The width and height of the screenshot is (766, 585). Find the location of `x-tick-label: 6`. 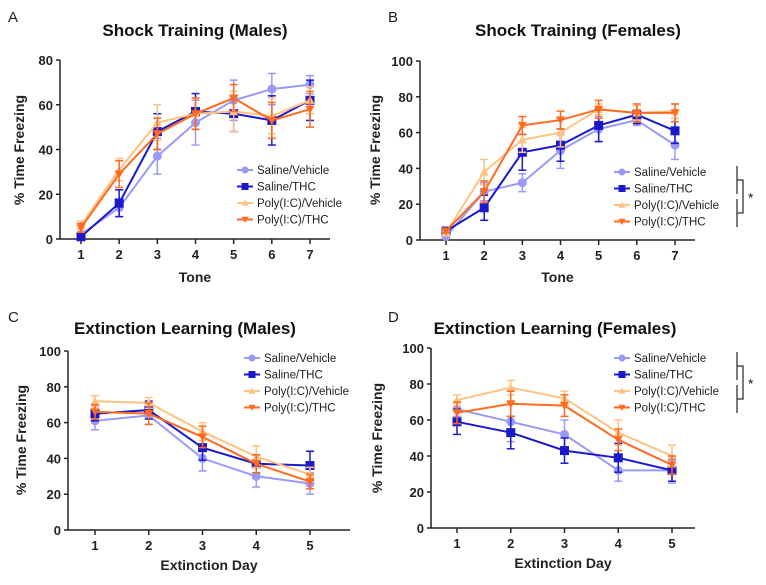

x-tick-label: 6 is located at coordinates (271, 254).